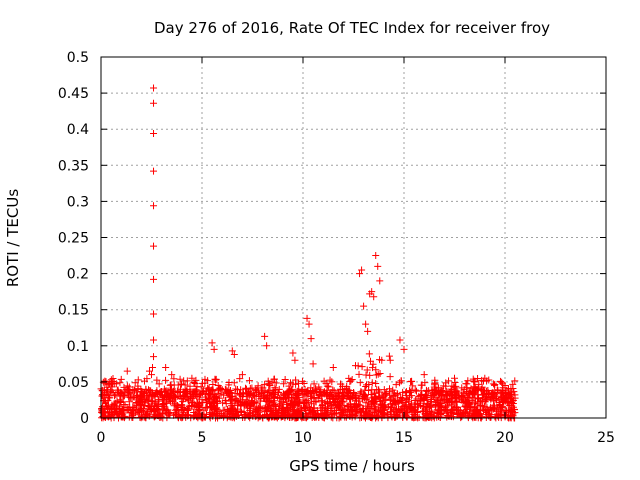 The height and width of the screenshot is (480, 640). What do you see at coordinates (505, 438) in the screenshot?
I see `x-tick-label: 20` at bounding box center [505, 438].